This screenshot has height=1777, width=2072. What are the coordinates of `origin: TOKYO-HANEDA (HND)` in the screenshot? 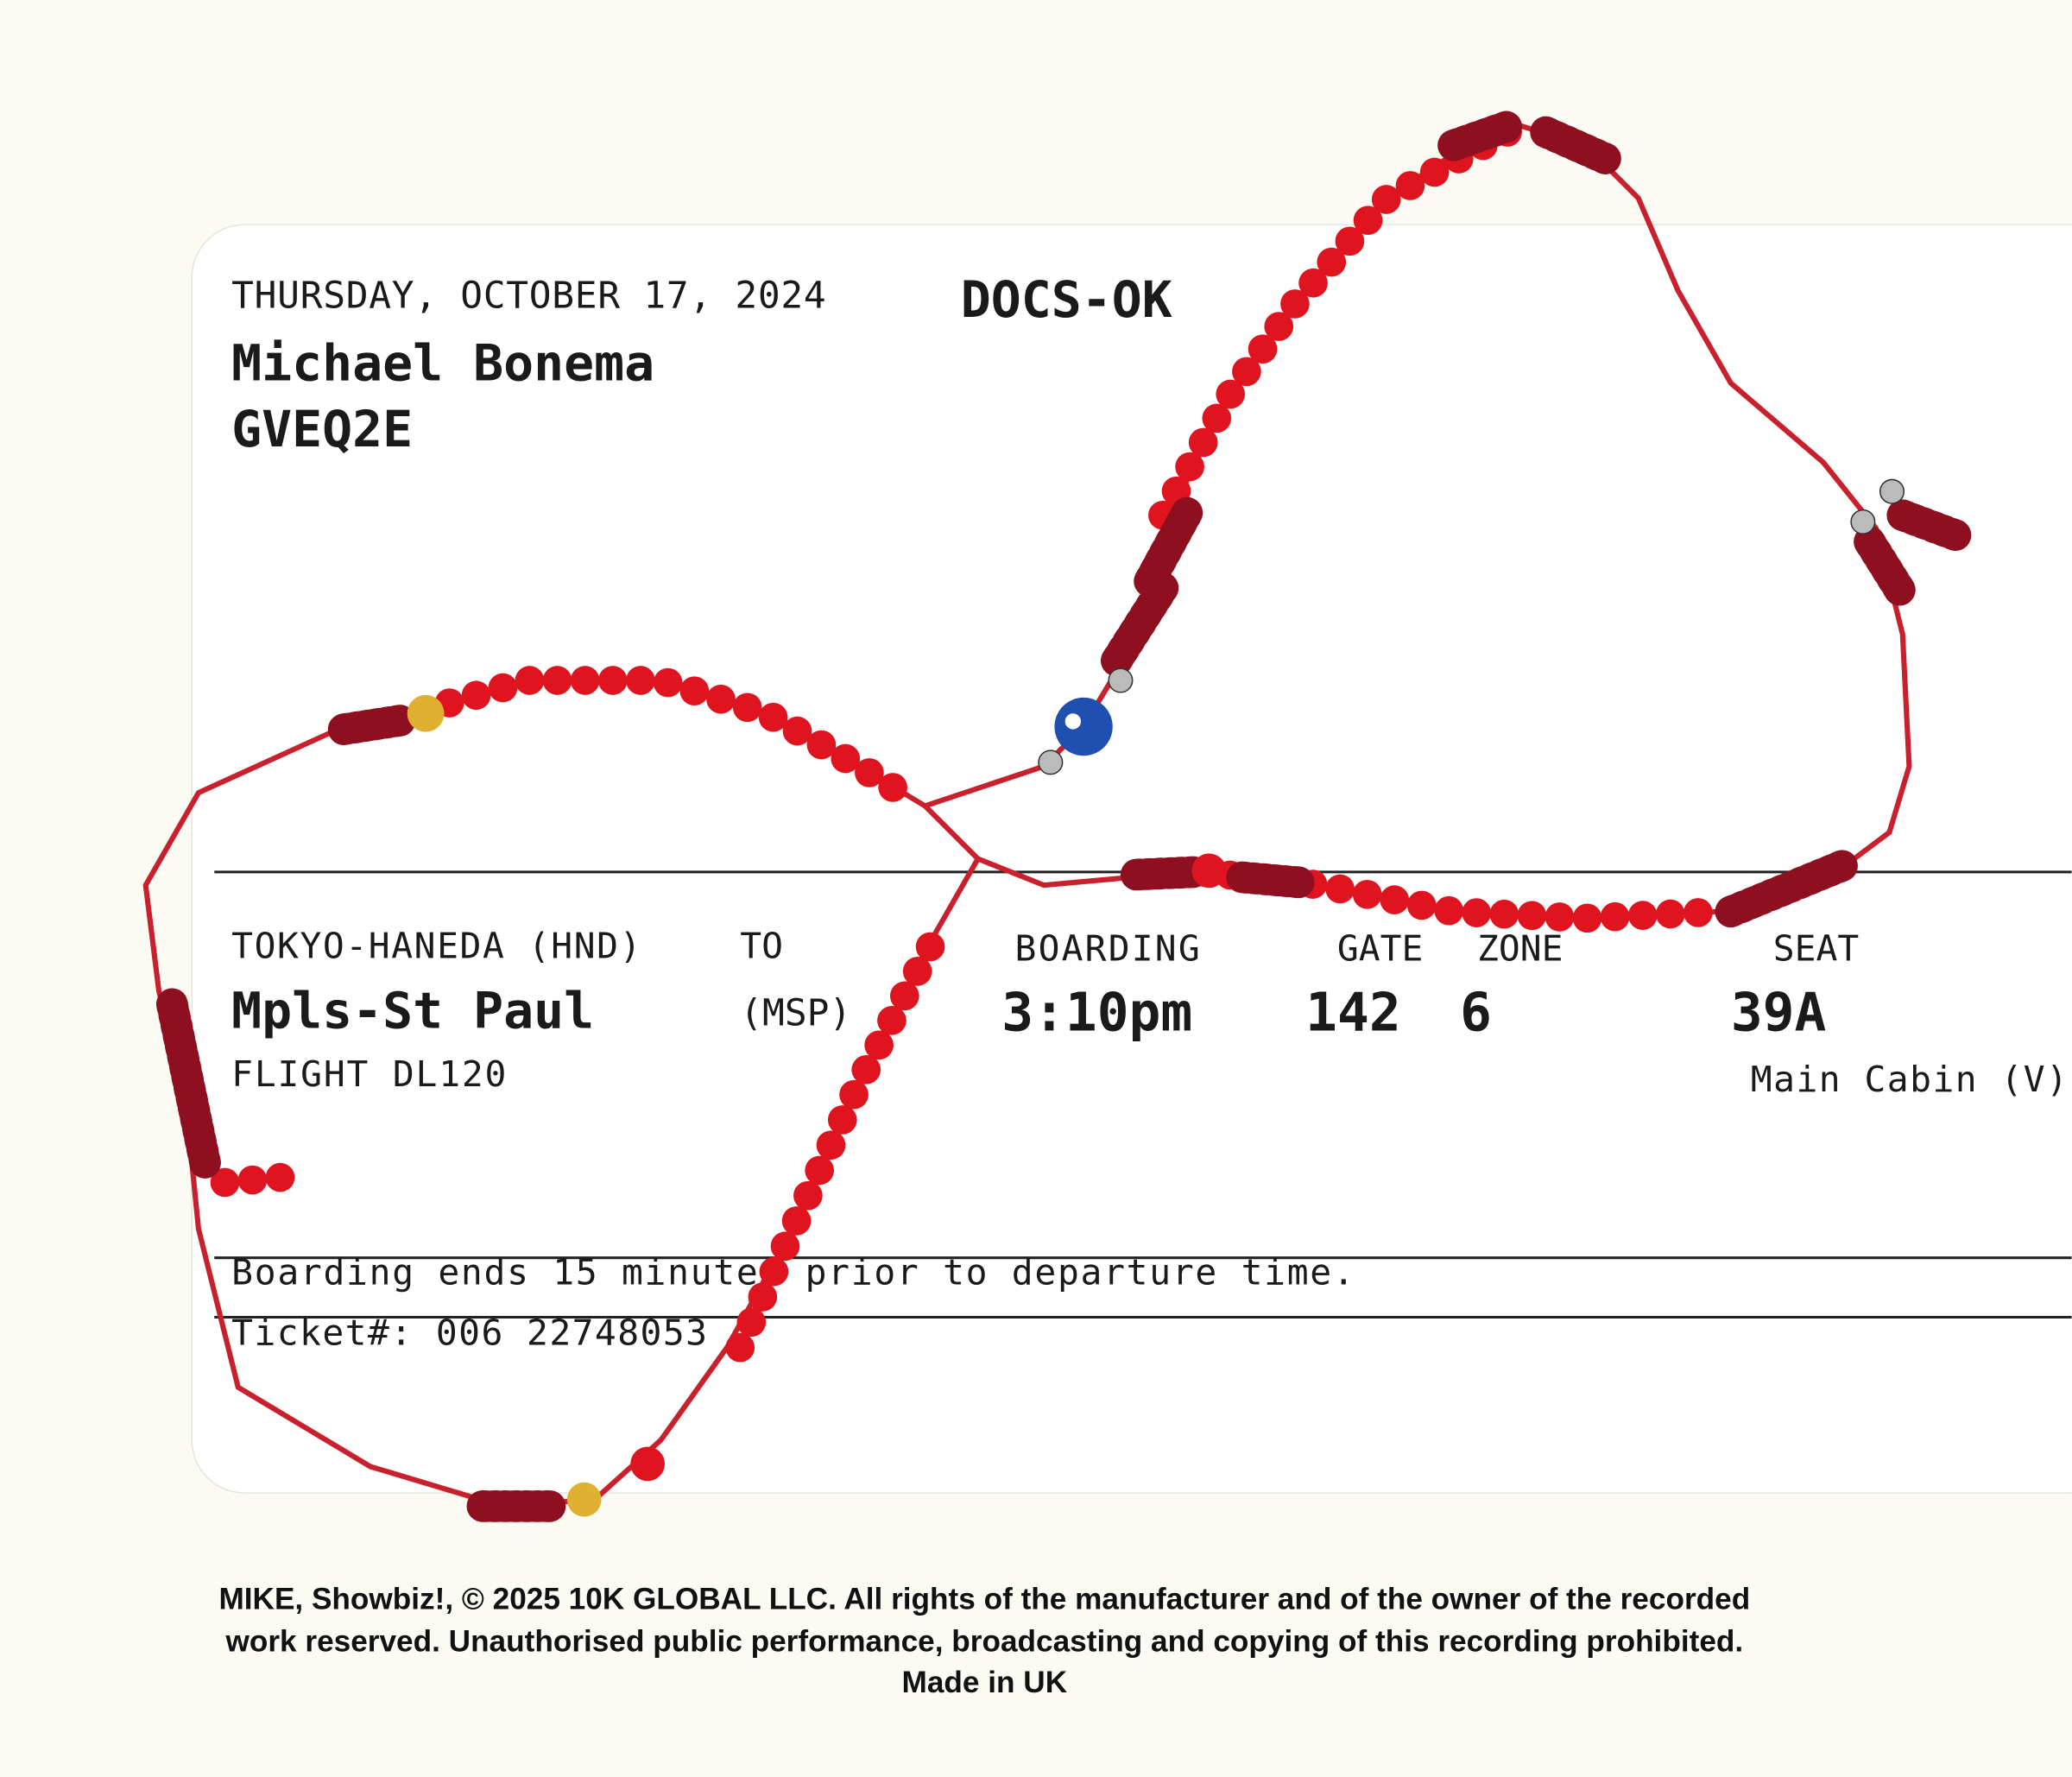 It's located at (436, 945).